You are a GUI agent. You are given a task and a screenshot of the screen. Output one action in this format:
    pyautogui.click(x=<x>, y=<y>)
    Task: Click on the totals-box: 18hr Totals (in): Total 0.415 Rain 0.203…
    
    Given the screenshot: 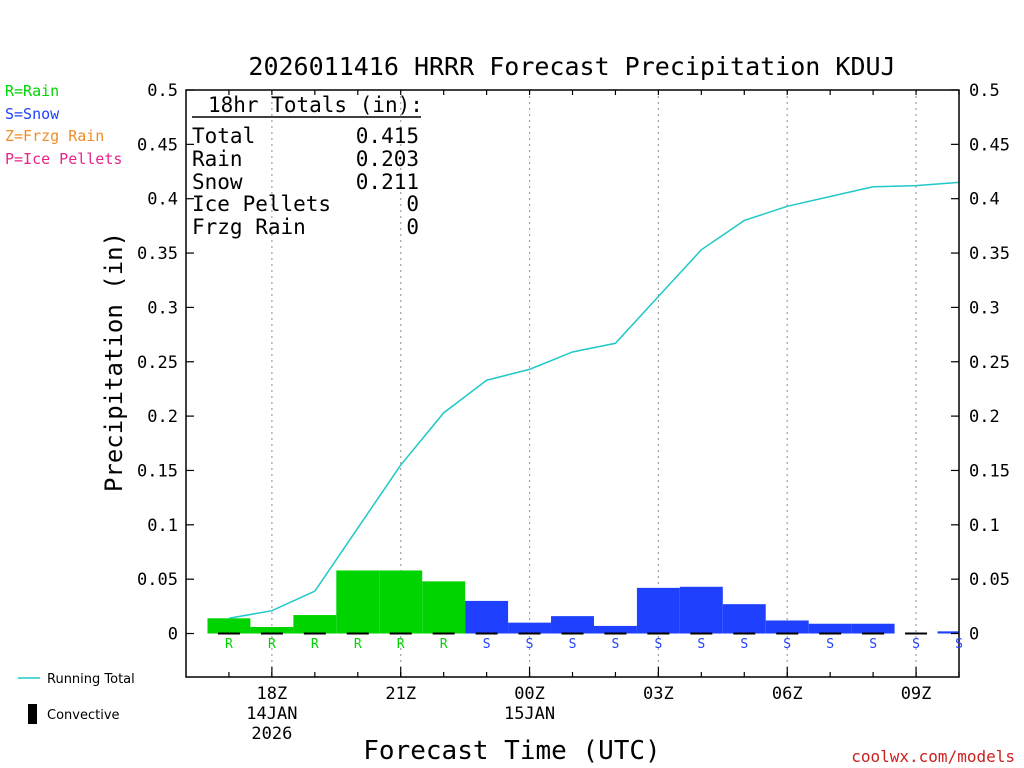 What is the action you would take?
    pyautogui.click(x=307, y=166)
    